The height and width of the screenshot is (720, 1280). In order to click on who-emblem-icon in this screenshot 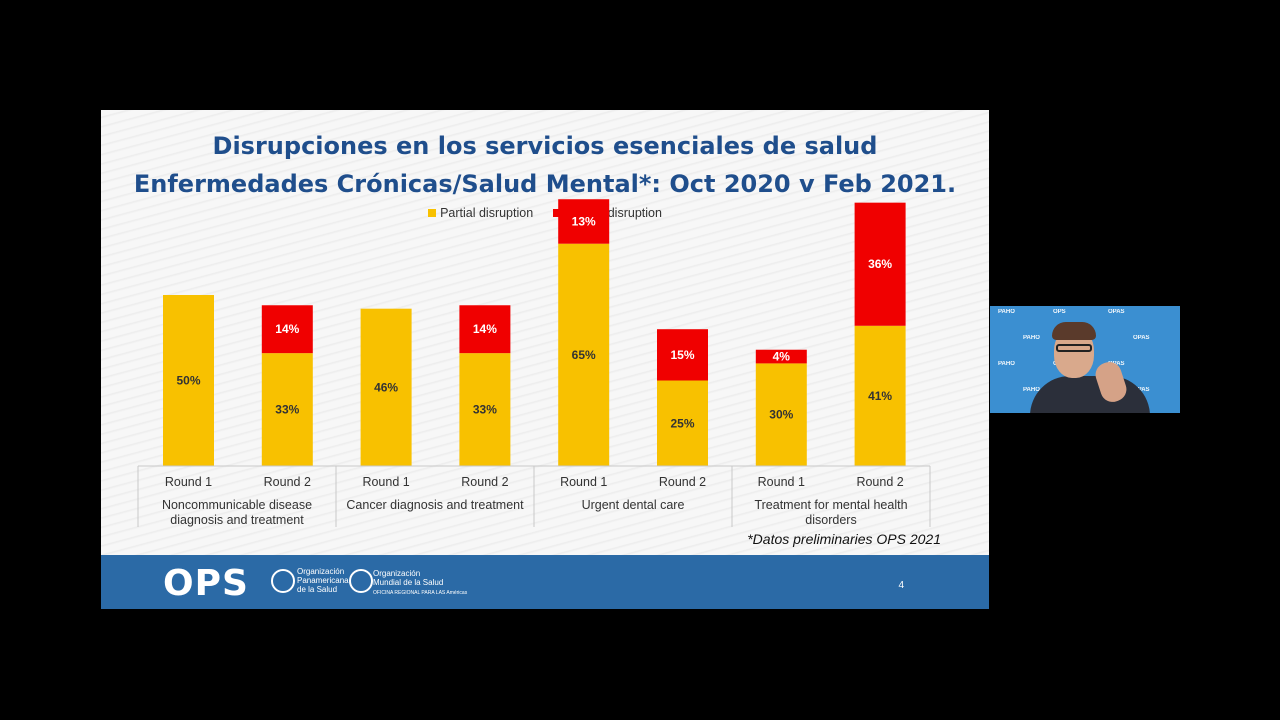, I will do `click(361, 581)`.